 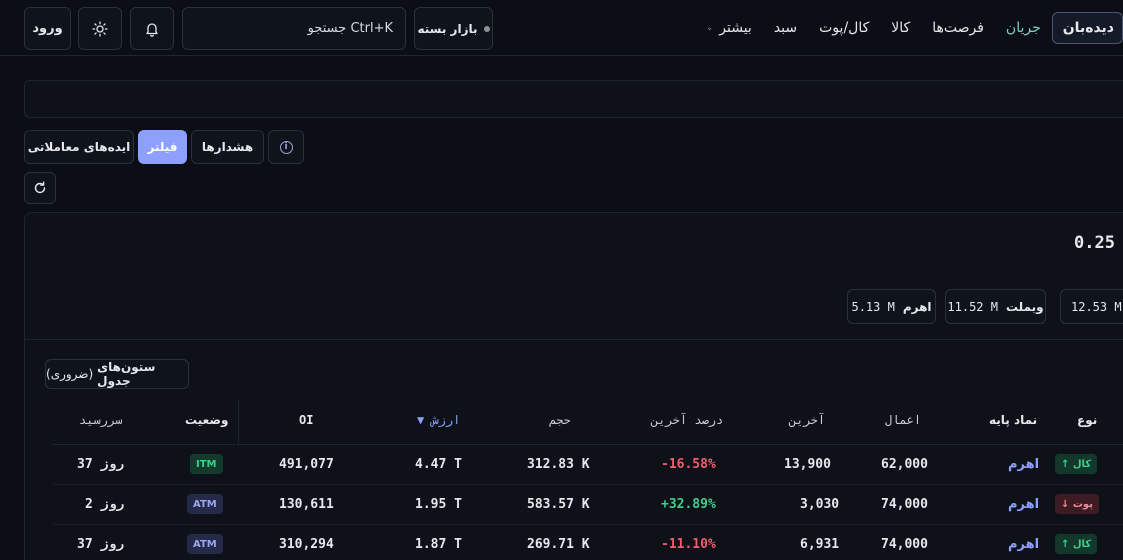 I want to click on cell-last: 6,931, so click(x=820, y=544).